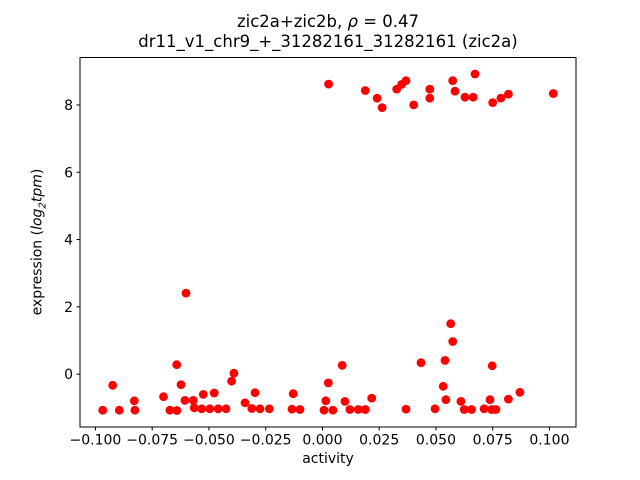 Image resolution: width=640 pixels, height=480 pixels. I want to click on y-tick-label: 8, so click(68, 106).